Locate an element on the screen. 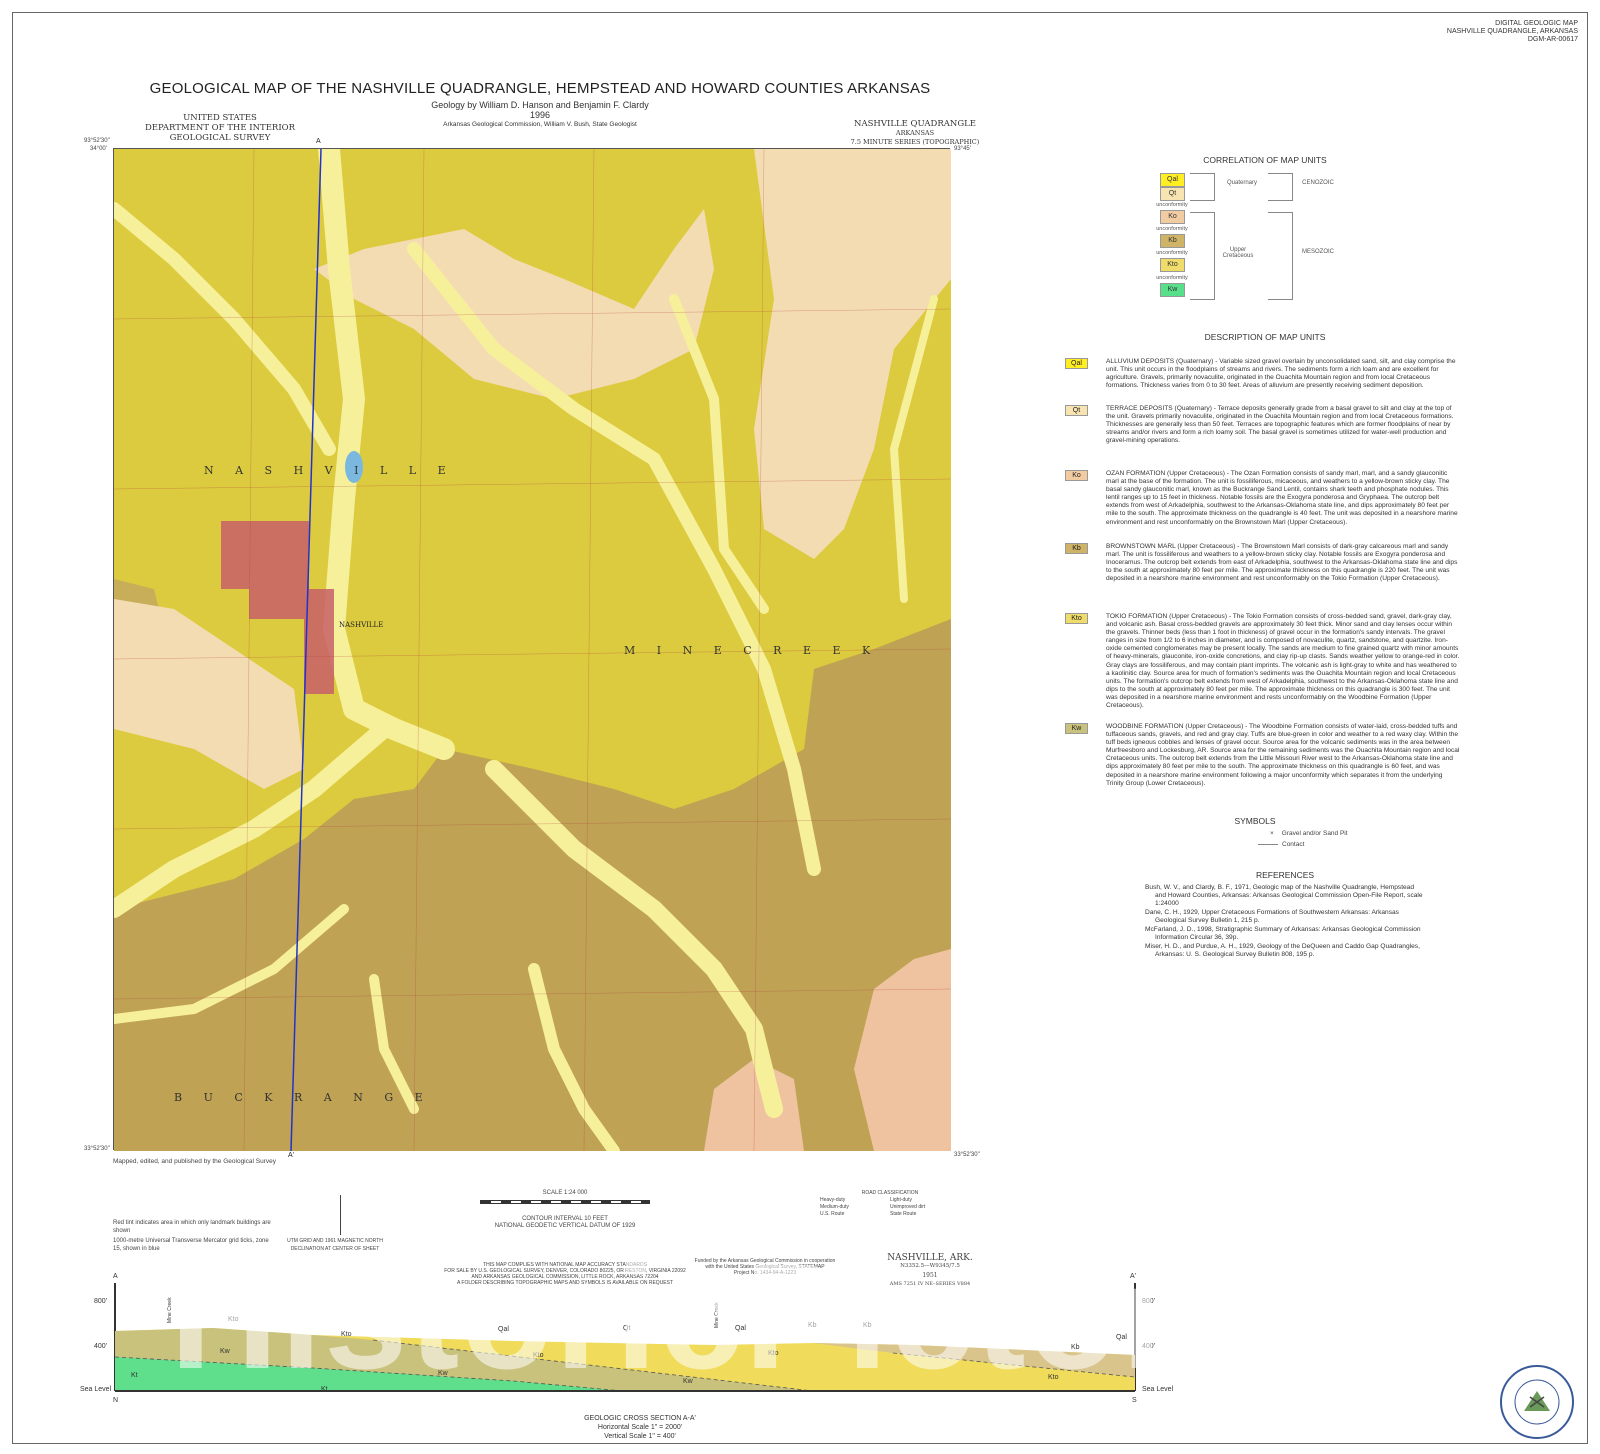 This screenshot has height=1454, width=1600. corr-swatch-kto: Kto is located at coordinates (1172, 265).